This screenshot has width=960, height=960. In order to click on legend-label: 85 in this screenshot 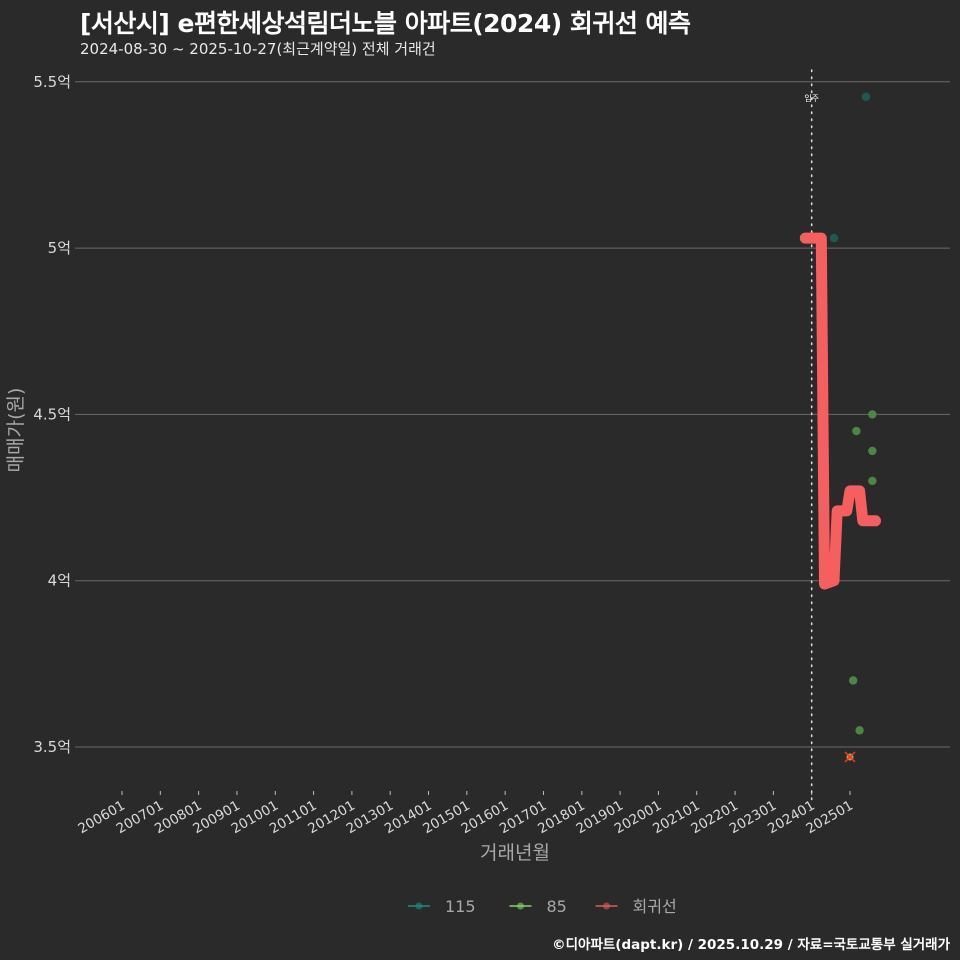, I will do `click(557, 906)`.